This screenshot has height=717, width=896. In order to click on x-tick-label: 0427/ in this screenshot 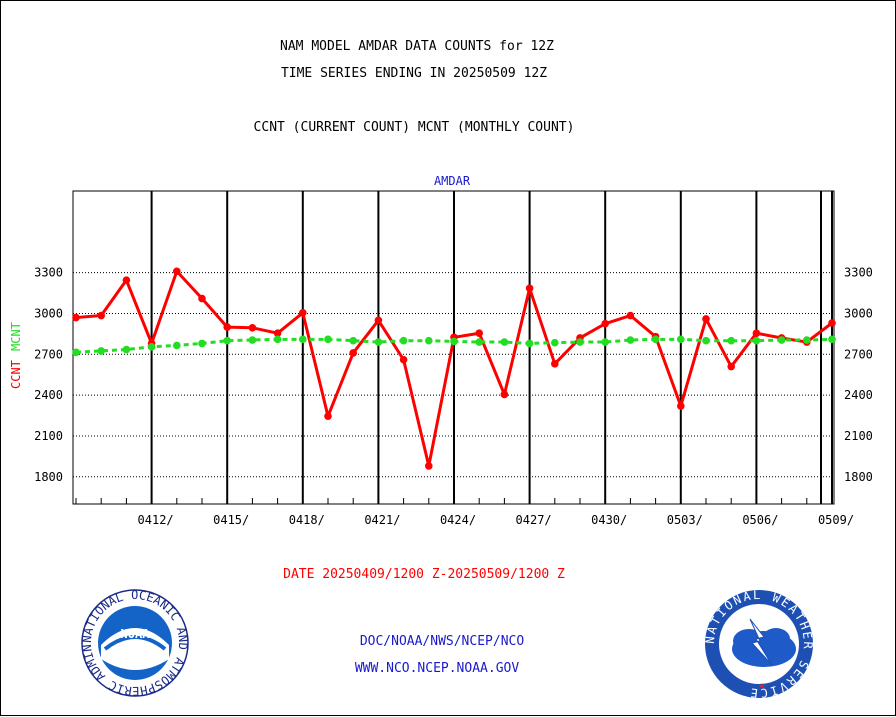, I will do `click(534, 520)`.